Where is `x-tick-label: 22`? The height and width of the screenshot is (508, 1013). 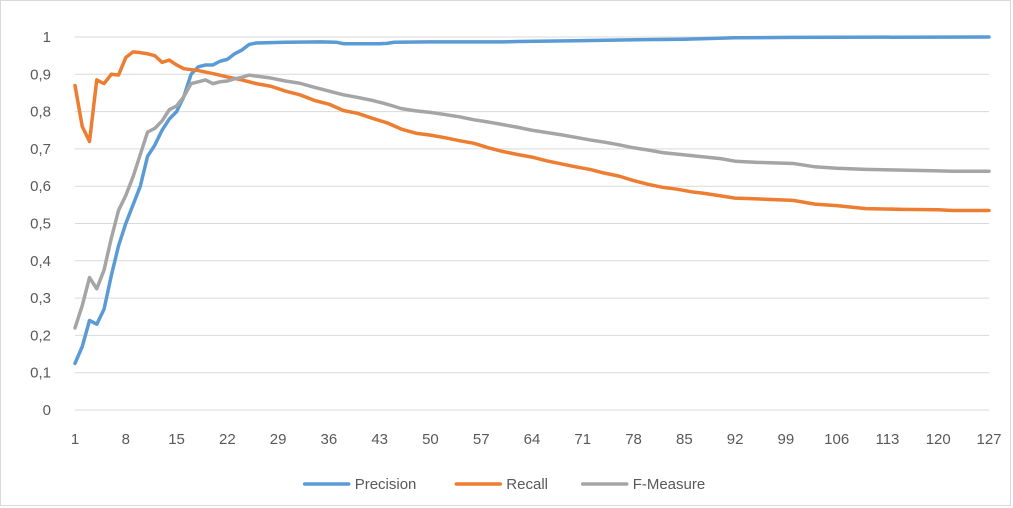 x-tick-label: 22 is located at coordinates (227, 439).